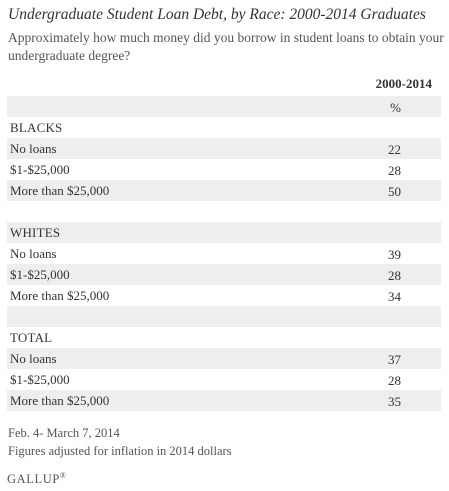 The width and height of the screenshot is (449, 491). I want to click on row-value: 22, so click(394, 149).